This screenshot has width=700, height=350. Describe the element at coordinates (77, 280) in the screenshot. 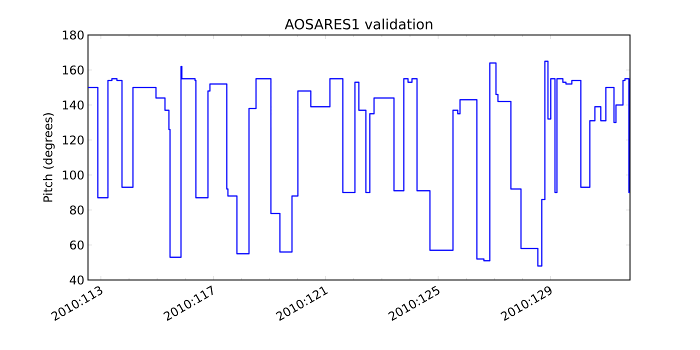

I see `y-tick-label: 40` at that location.